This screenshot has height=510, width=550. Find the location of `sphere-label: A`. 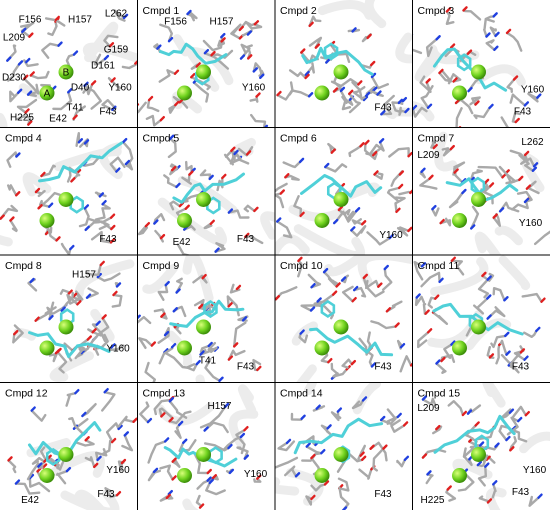

sphere-label: A is located at coordinates (47, 94).